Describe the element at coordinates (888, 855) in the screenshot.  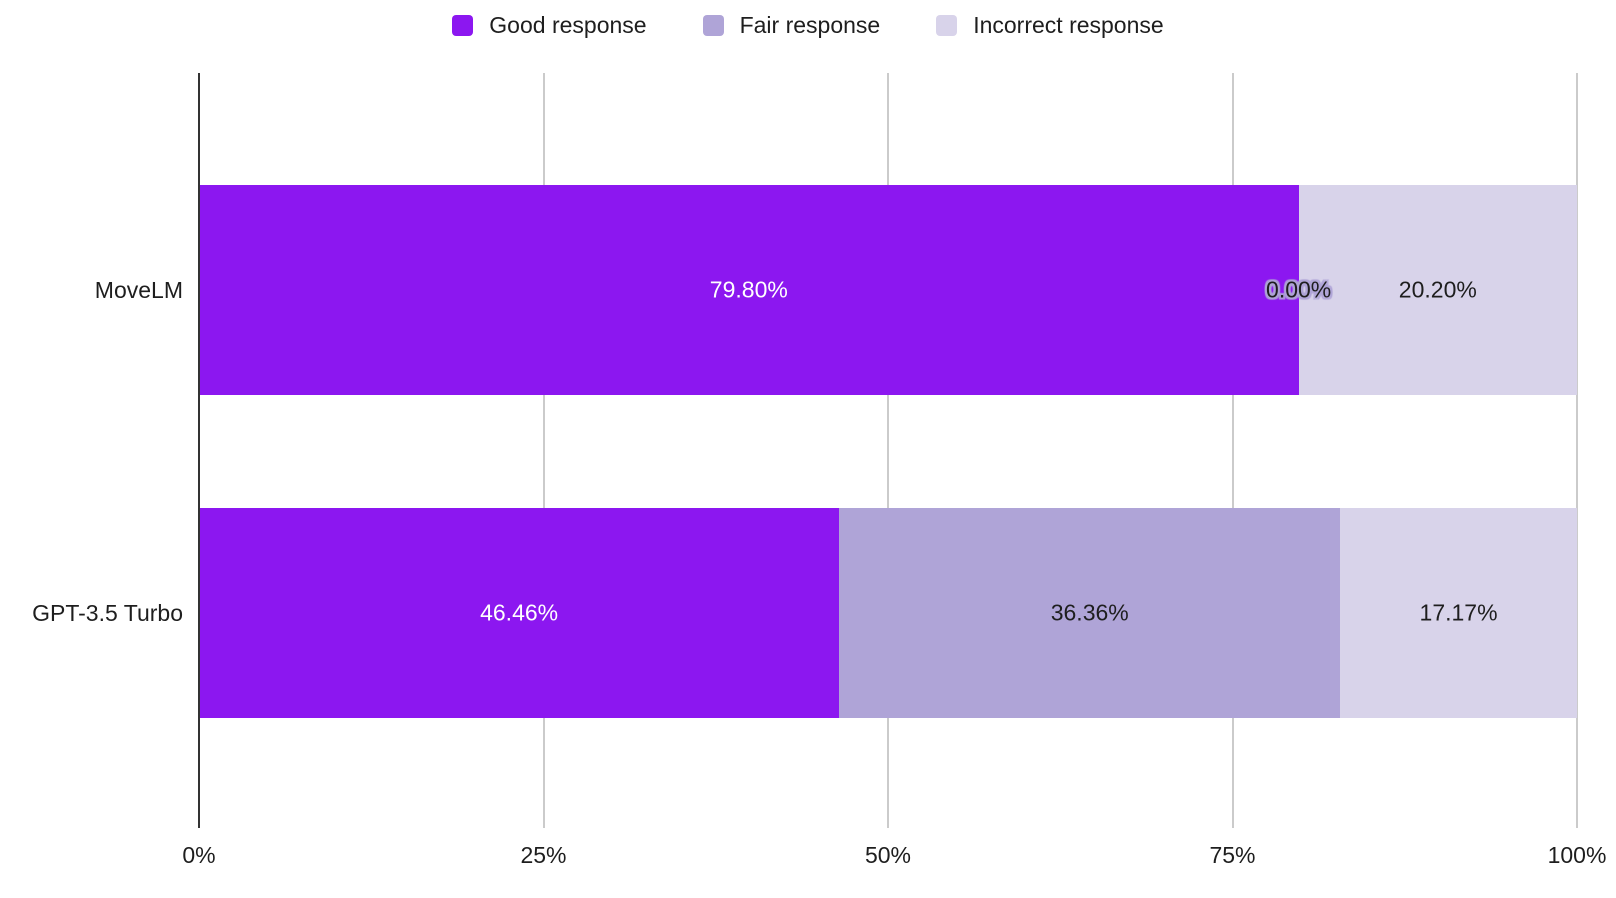
I see `x-tick-label-50: 50%` at that location.